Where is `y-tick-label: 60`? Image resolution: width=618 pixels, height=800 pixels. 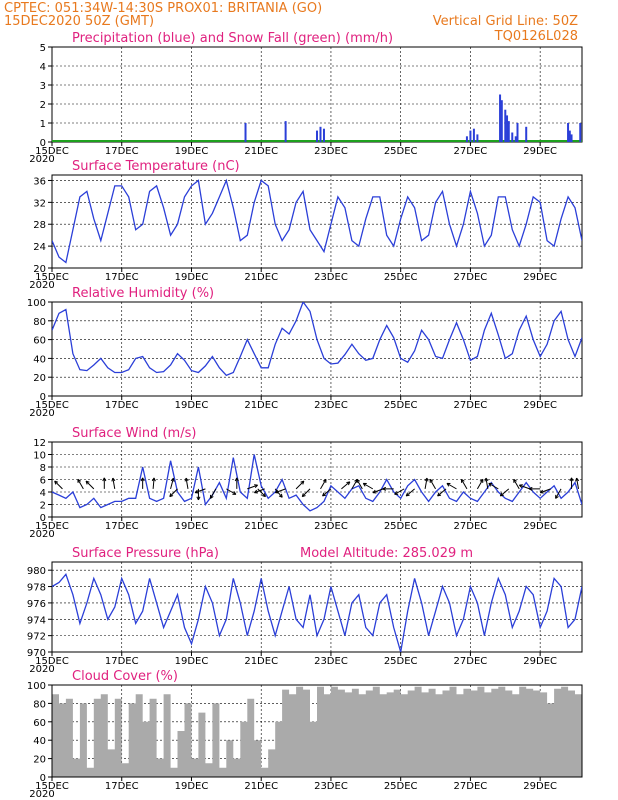 y-tick-label: 60 is located at coordinates (39, 723).